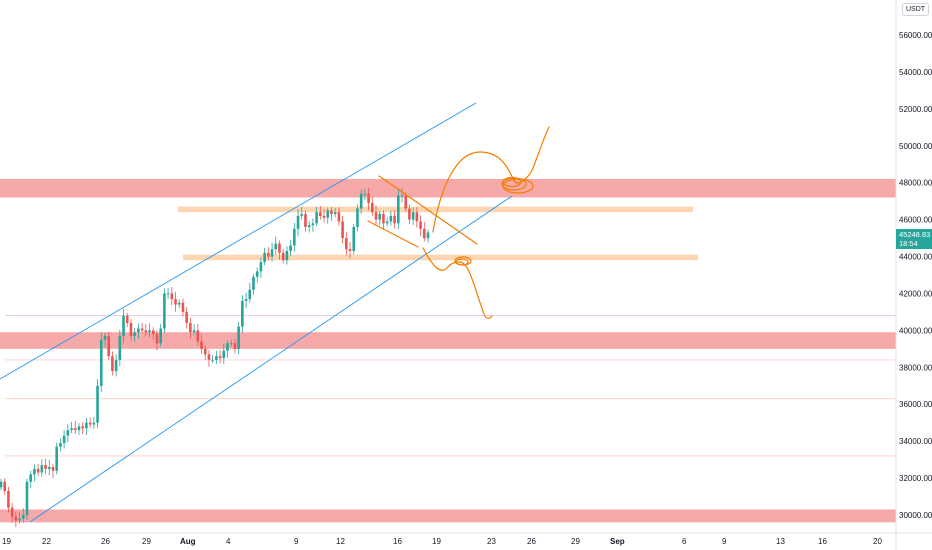 The image size is (932, 550). Describe the element at coordinates (684, 541) in the screenshot. I see `x-tick-label: 6` at that location.